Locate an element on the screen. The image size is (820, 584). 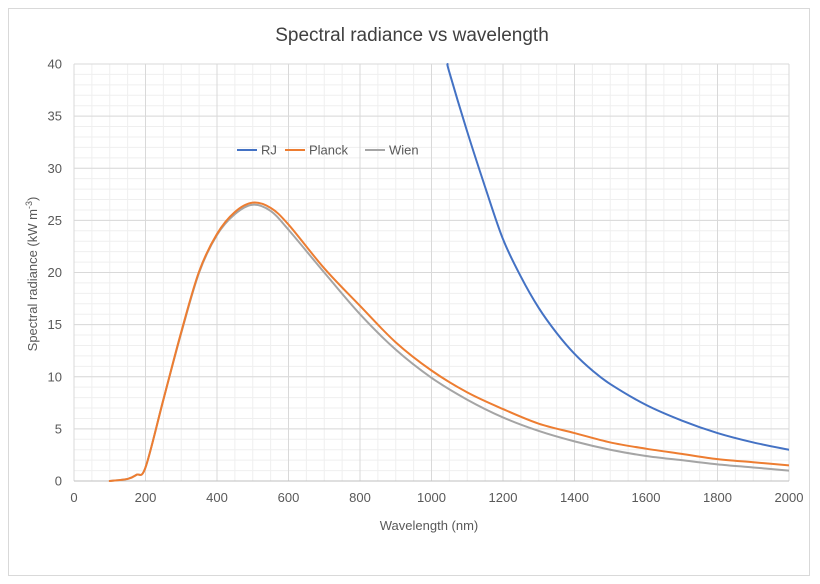
x-tick-label: 0 is located at coordinates (73, 497).